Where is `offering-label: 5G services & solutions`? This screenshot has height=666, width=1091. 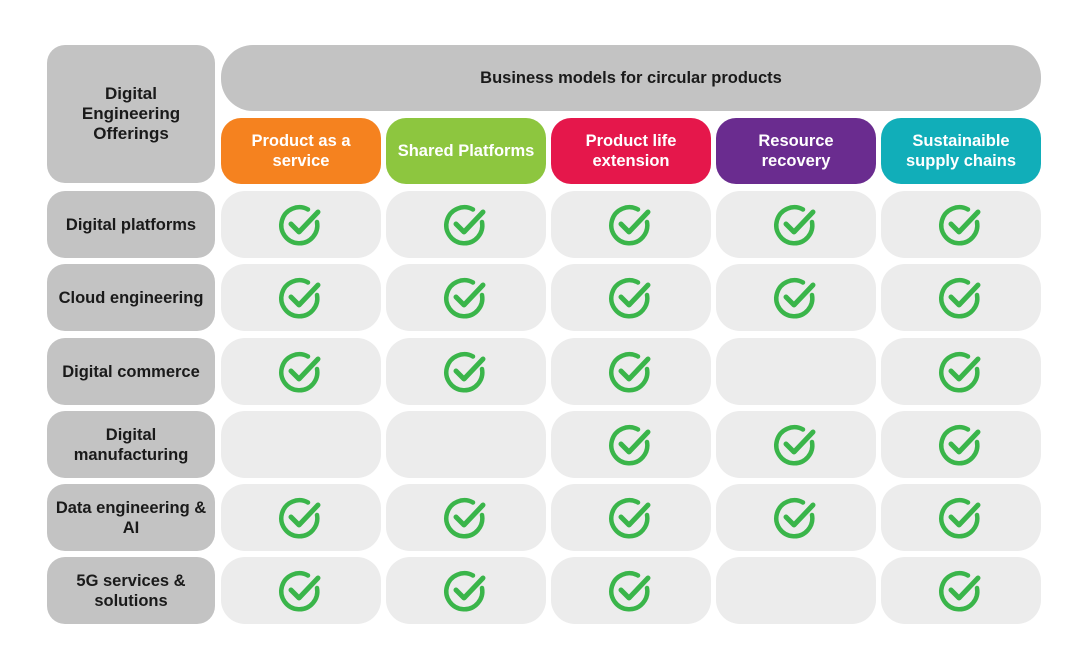
offering-label: 5G services & solutions is located at coordinates (131, 590).